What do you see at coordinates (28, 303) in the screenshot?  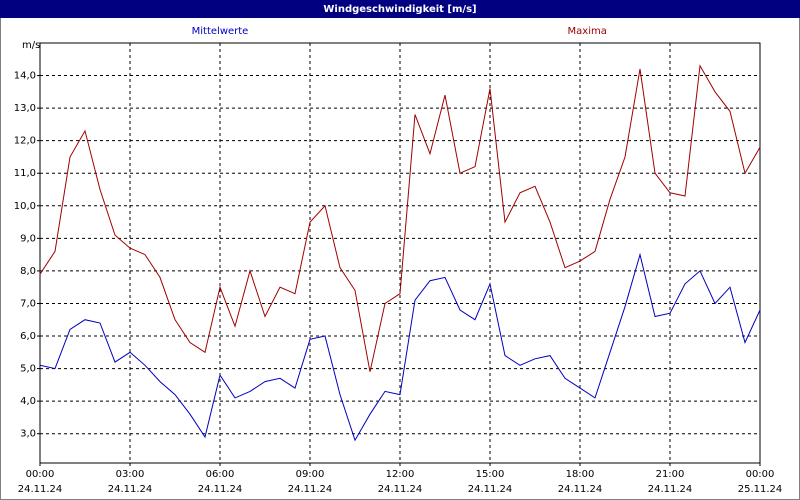 I see `y-tick-label: 7,0` at bounding box center [28, 303].